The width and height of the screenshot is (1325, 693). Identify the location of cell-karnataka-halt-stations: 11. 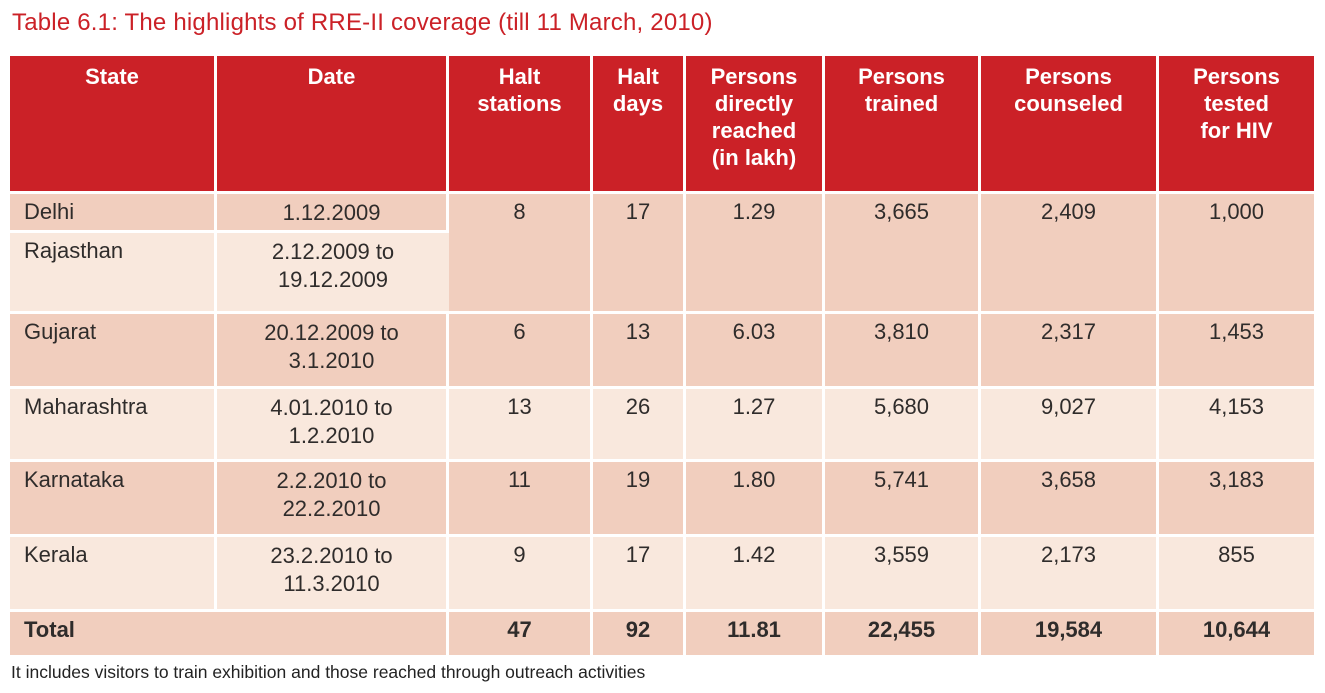
(521, 499).